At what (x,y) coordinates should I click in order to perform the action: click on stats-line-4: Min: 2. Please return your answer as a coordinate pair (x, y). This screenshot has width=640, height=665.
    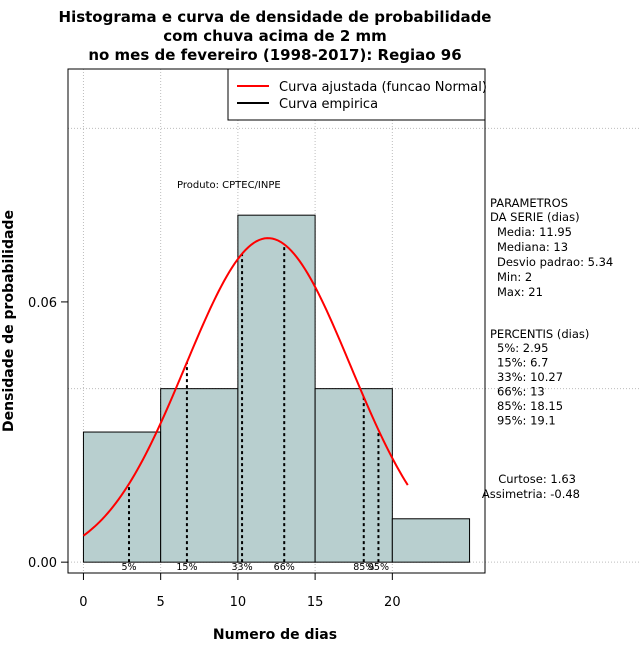
    Looking at the image, I should click on (514, 277).